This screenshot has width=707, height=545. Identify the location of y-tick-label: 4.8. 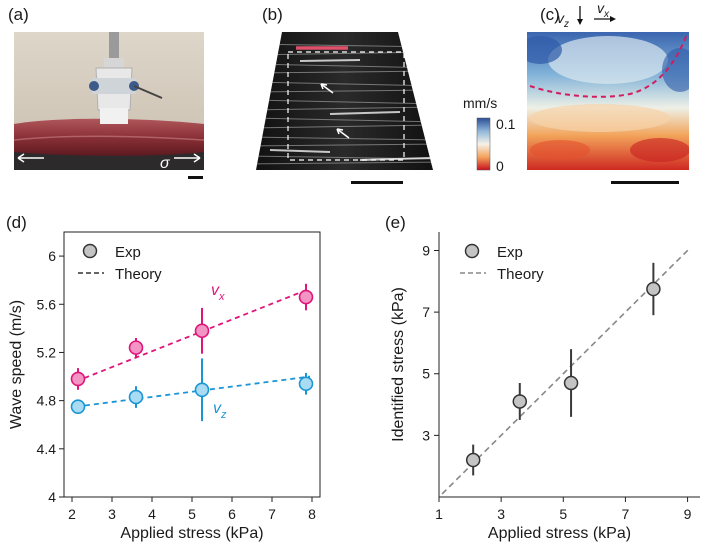
(47, 401).